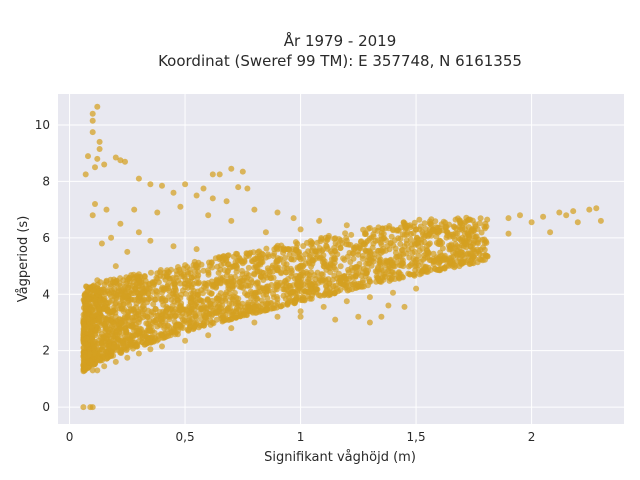 Image resolution: width=640 pixels, height=480 pixels. Describe the element at coordinates (532, 437) in the screenshot. I see `x-tick-label: 2` at that location.